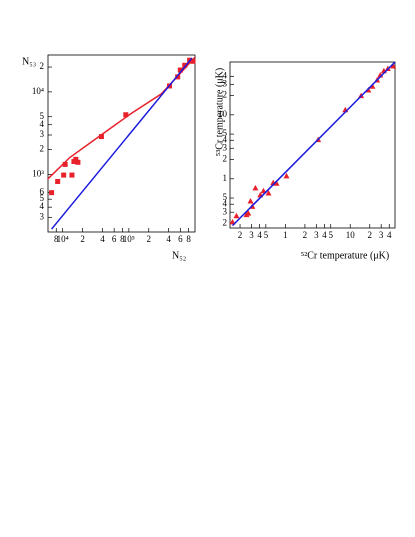 This screenshot has height=537, width=415. Describe the element at coordinates (129, 239) in the screenshot. I see `x-tick-label: 10⁵` at that location.